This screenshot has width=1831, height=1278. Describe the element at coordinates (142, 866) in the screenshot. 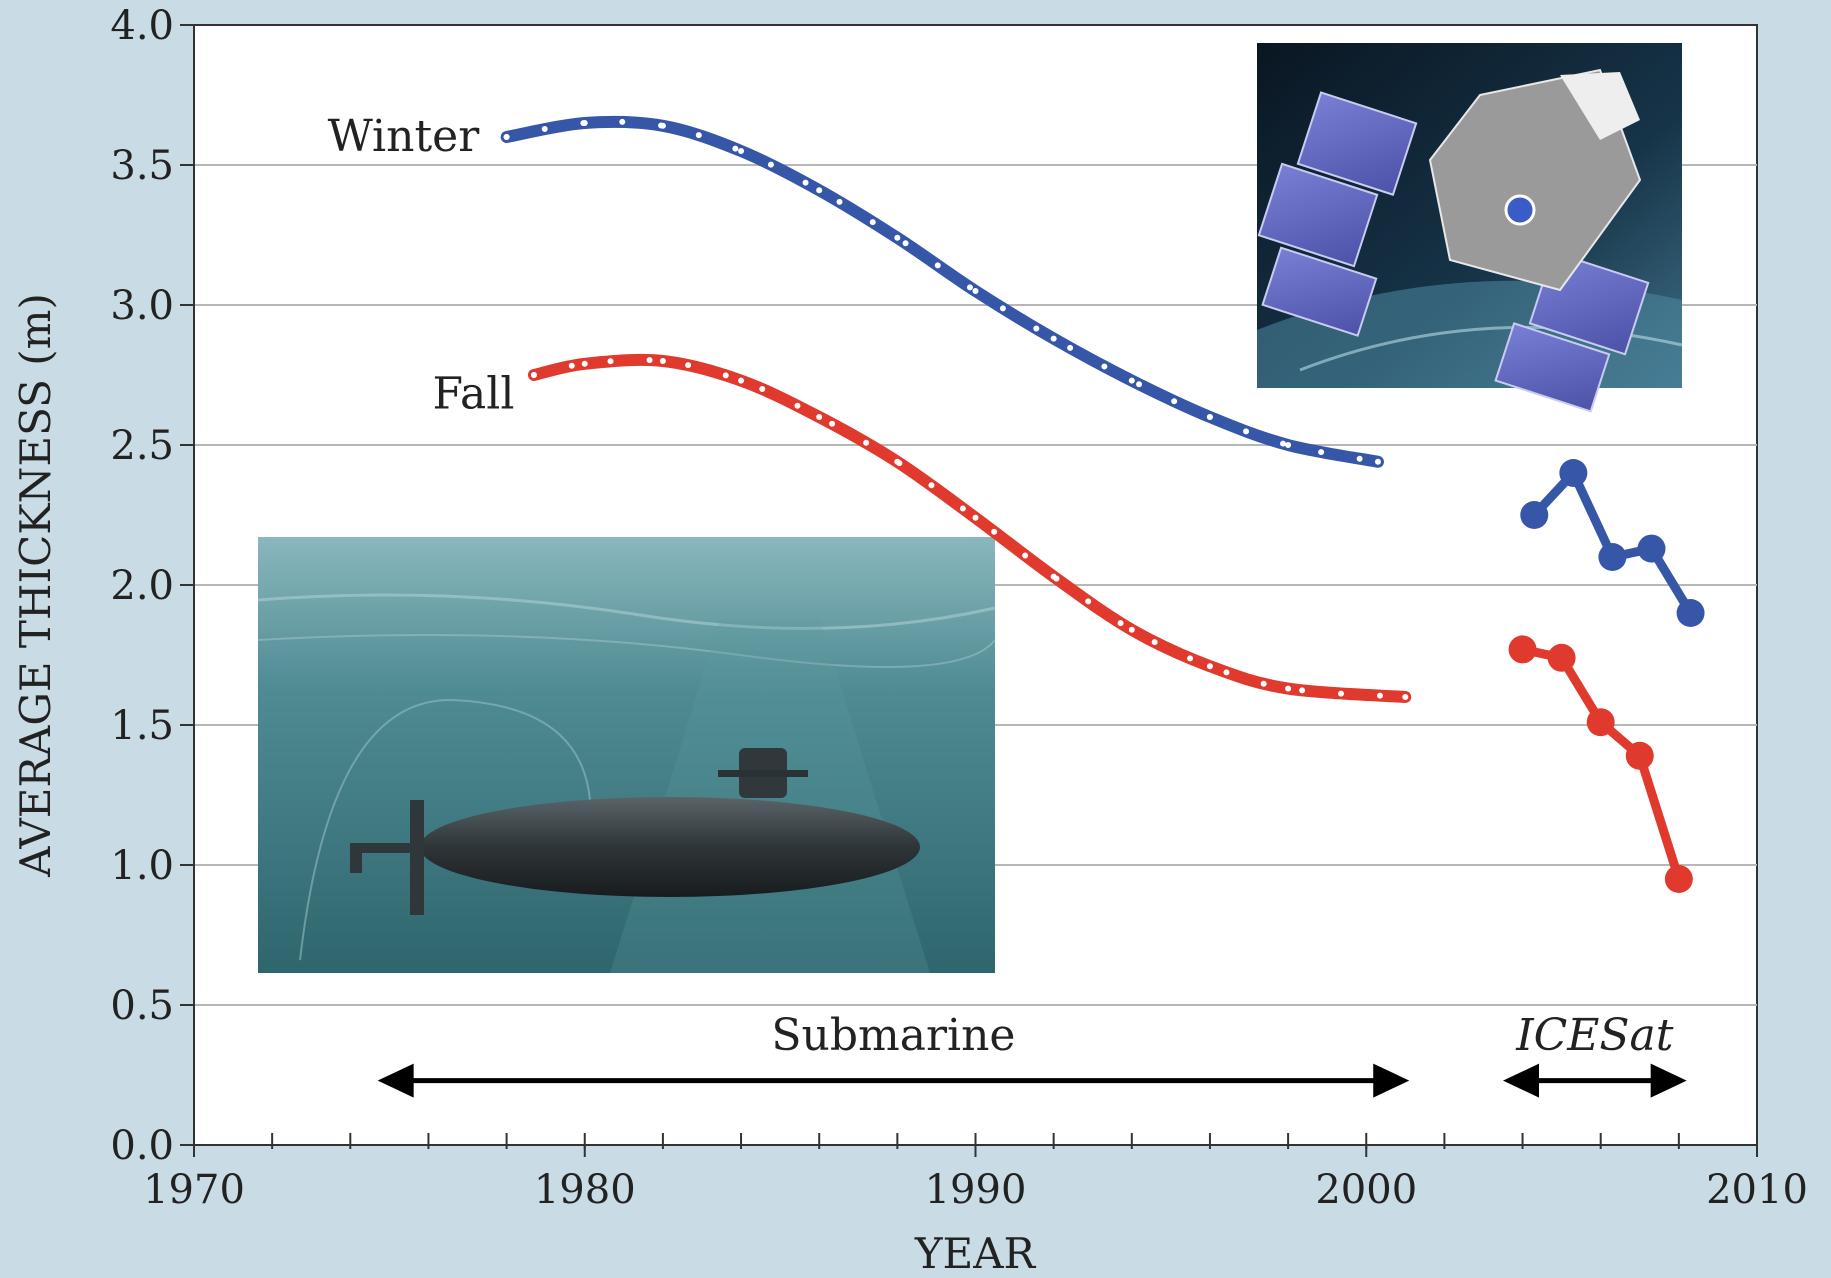

I see `y-tick-label-1.0: 1.0` at that location.